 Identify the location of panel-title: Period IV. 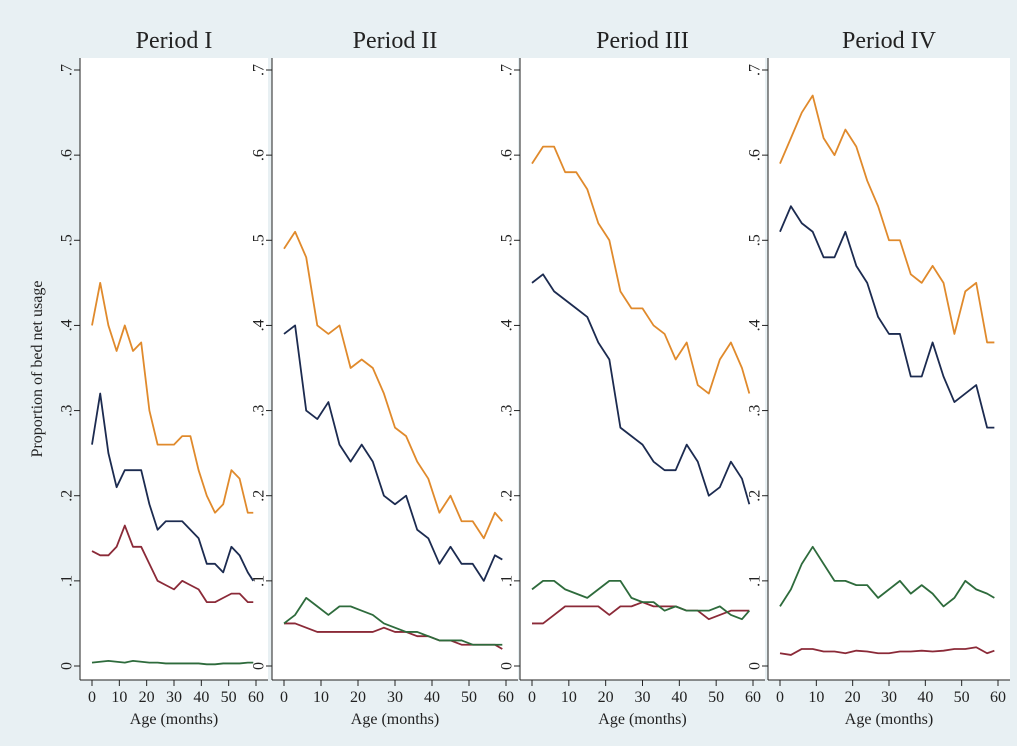
(889, 41).